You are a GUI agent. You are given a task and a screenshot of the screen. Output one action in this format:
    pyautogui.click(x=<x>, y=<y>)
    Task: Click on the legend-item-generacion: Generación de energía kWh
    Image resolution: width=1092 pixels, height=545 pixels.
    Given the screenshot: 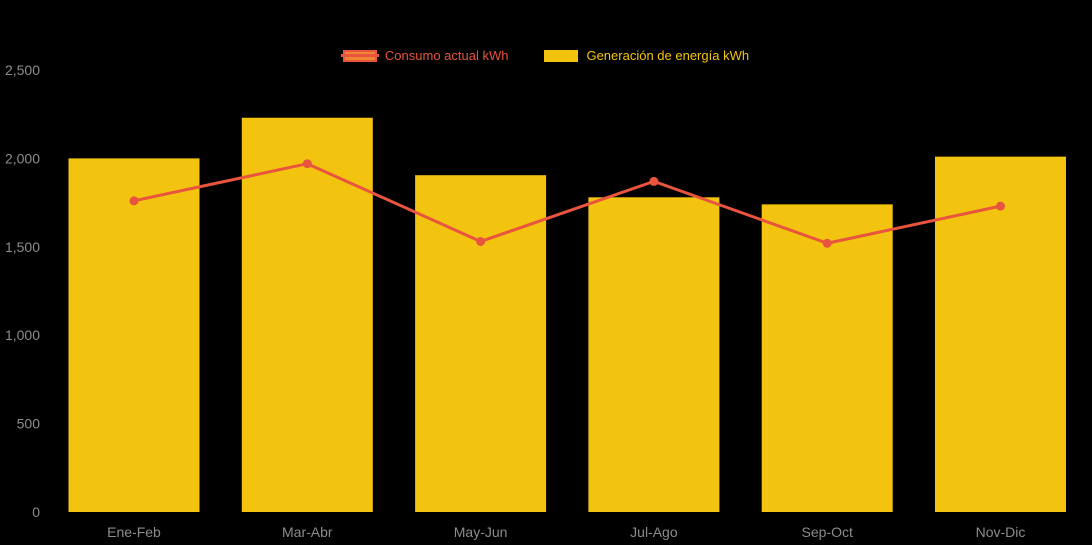 What is the action you would take?
    pyautogui.click(x=646, y=55)
    